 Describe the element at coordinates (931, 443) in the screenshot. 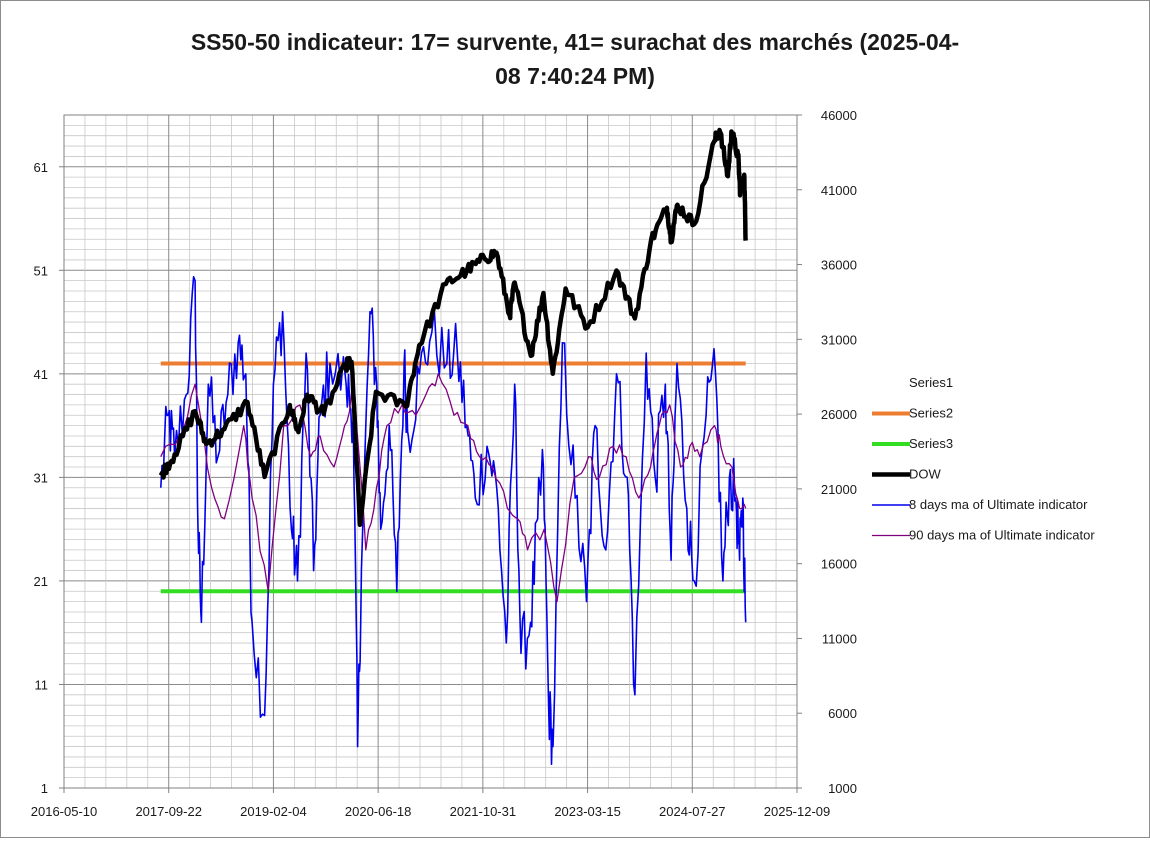

I see `legend-label: Series3` at that location.